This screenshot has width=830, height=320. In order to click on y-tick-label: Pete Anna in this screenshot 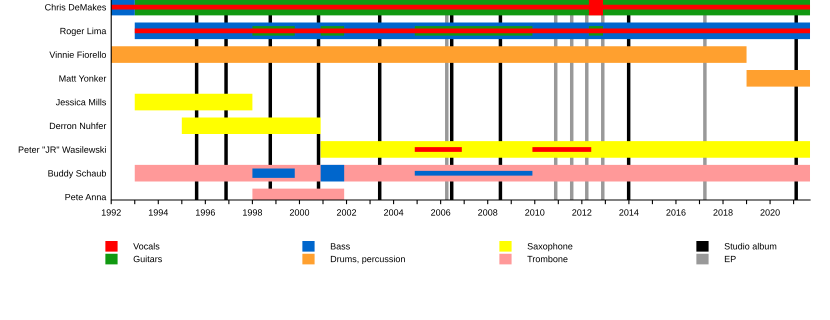, I will do `click(85, 197)`.